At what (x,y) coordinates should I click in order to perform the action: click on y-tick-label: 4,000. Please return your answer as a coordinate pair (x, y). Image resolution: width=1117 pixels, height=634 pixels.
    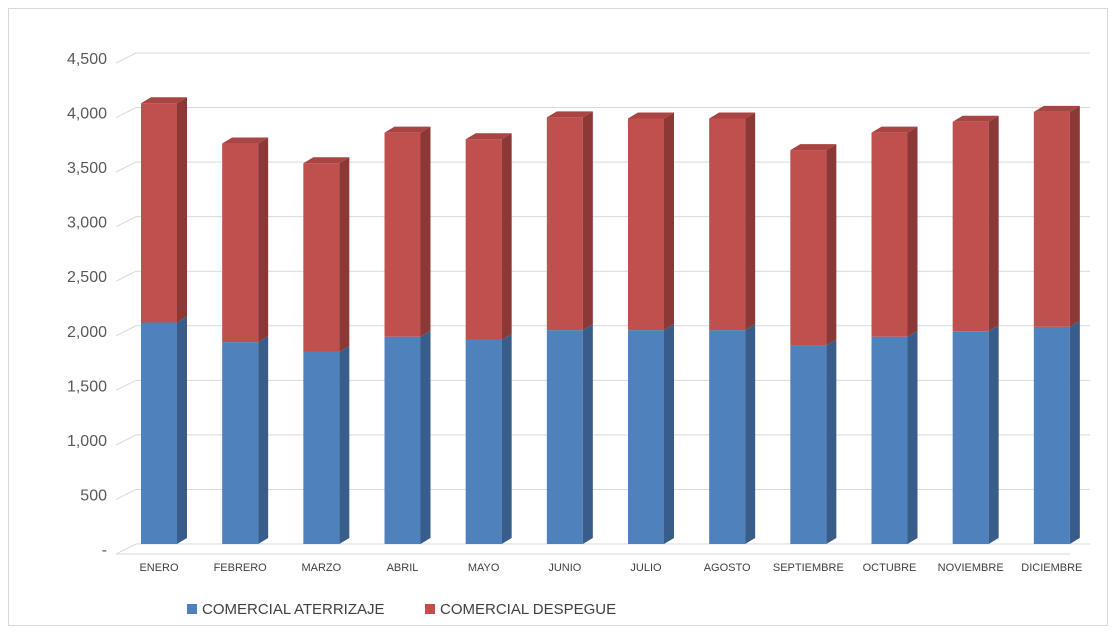
    Looking at the image, I should click on (87, 114).